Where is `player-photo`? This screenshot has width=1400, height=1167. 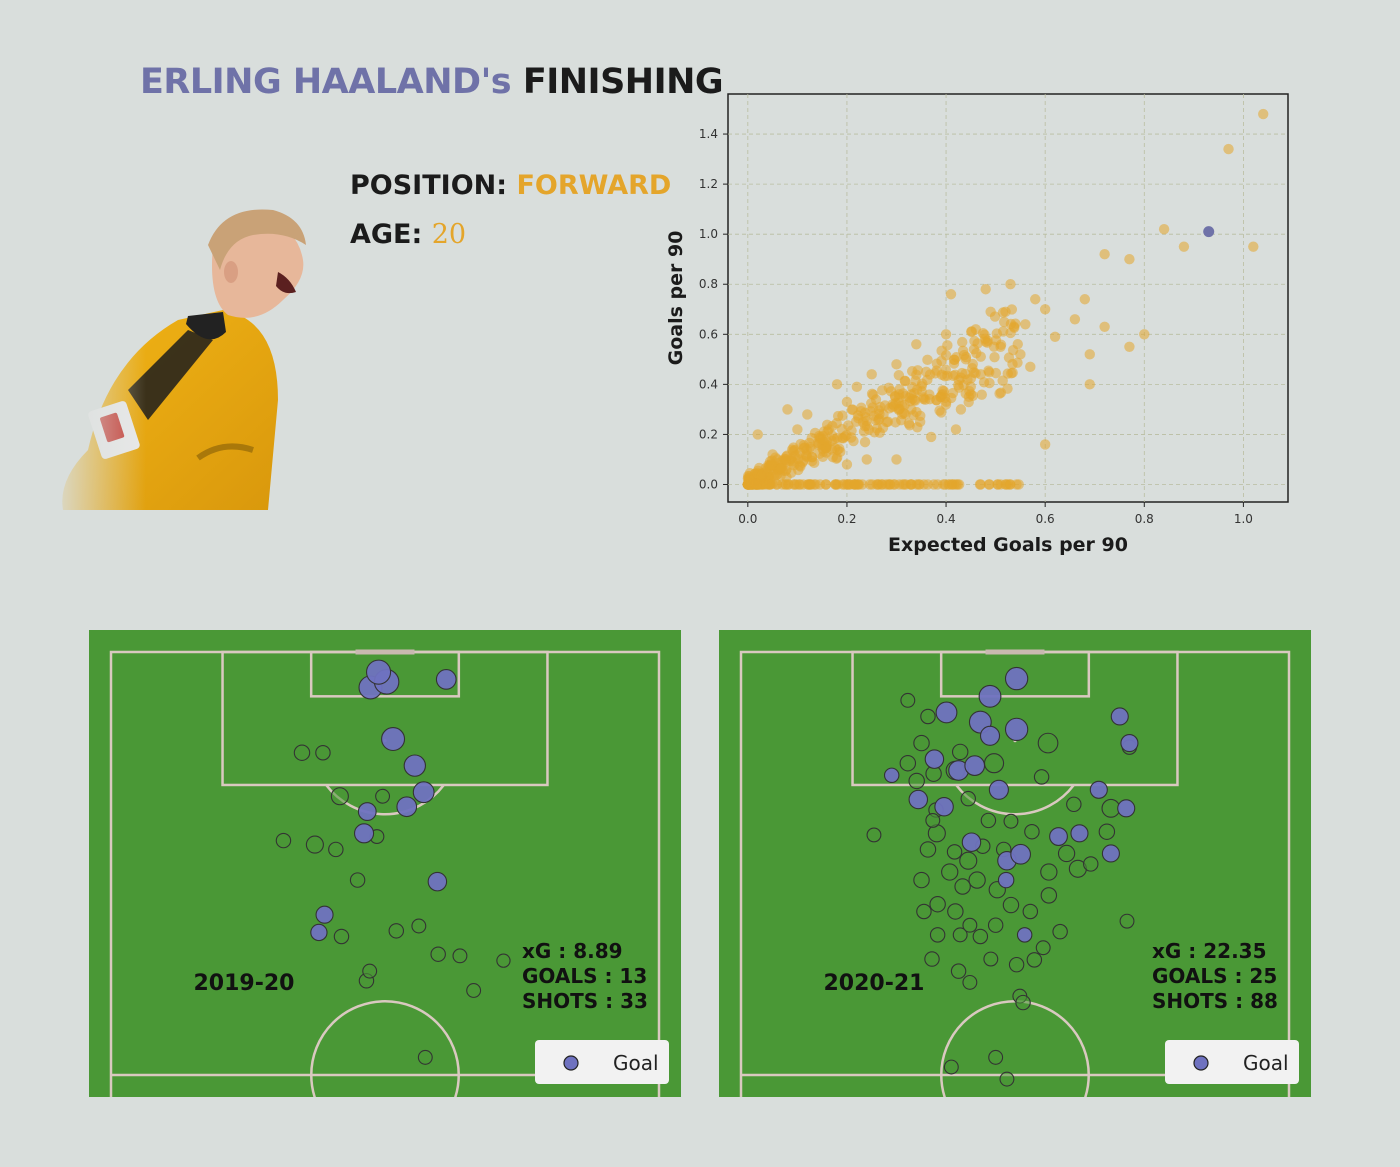
player-photo is located at coordinates (188, 360).